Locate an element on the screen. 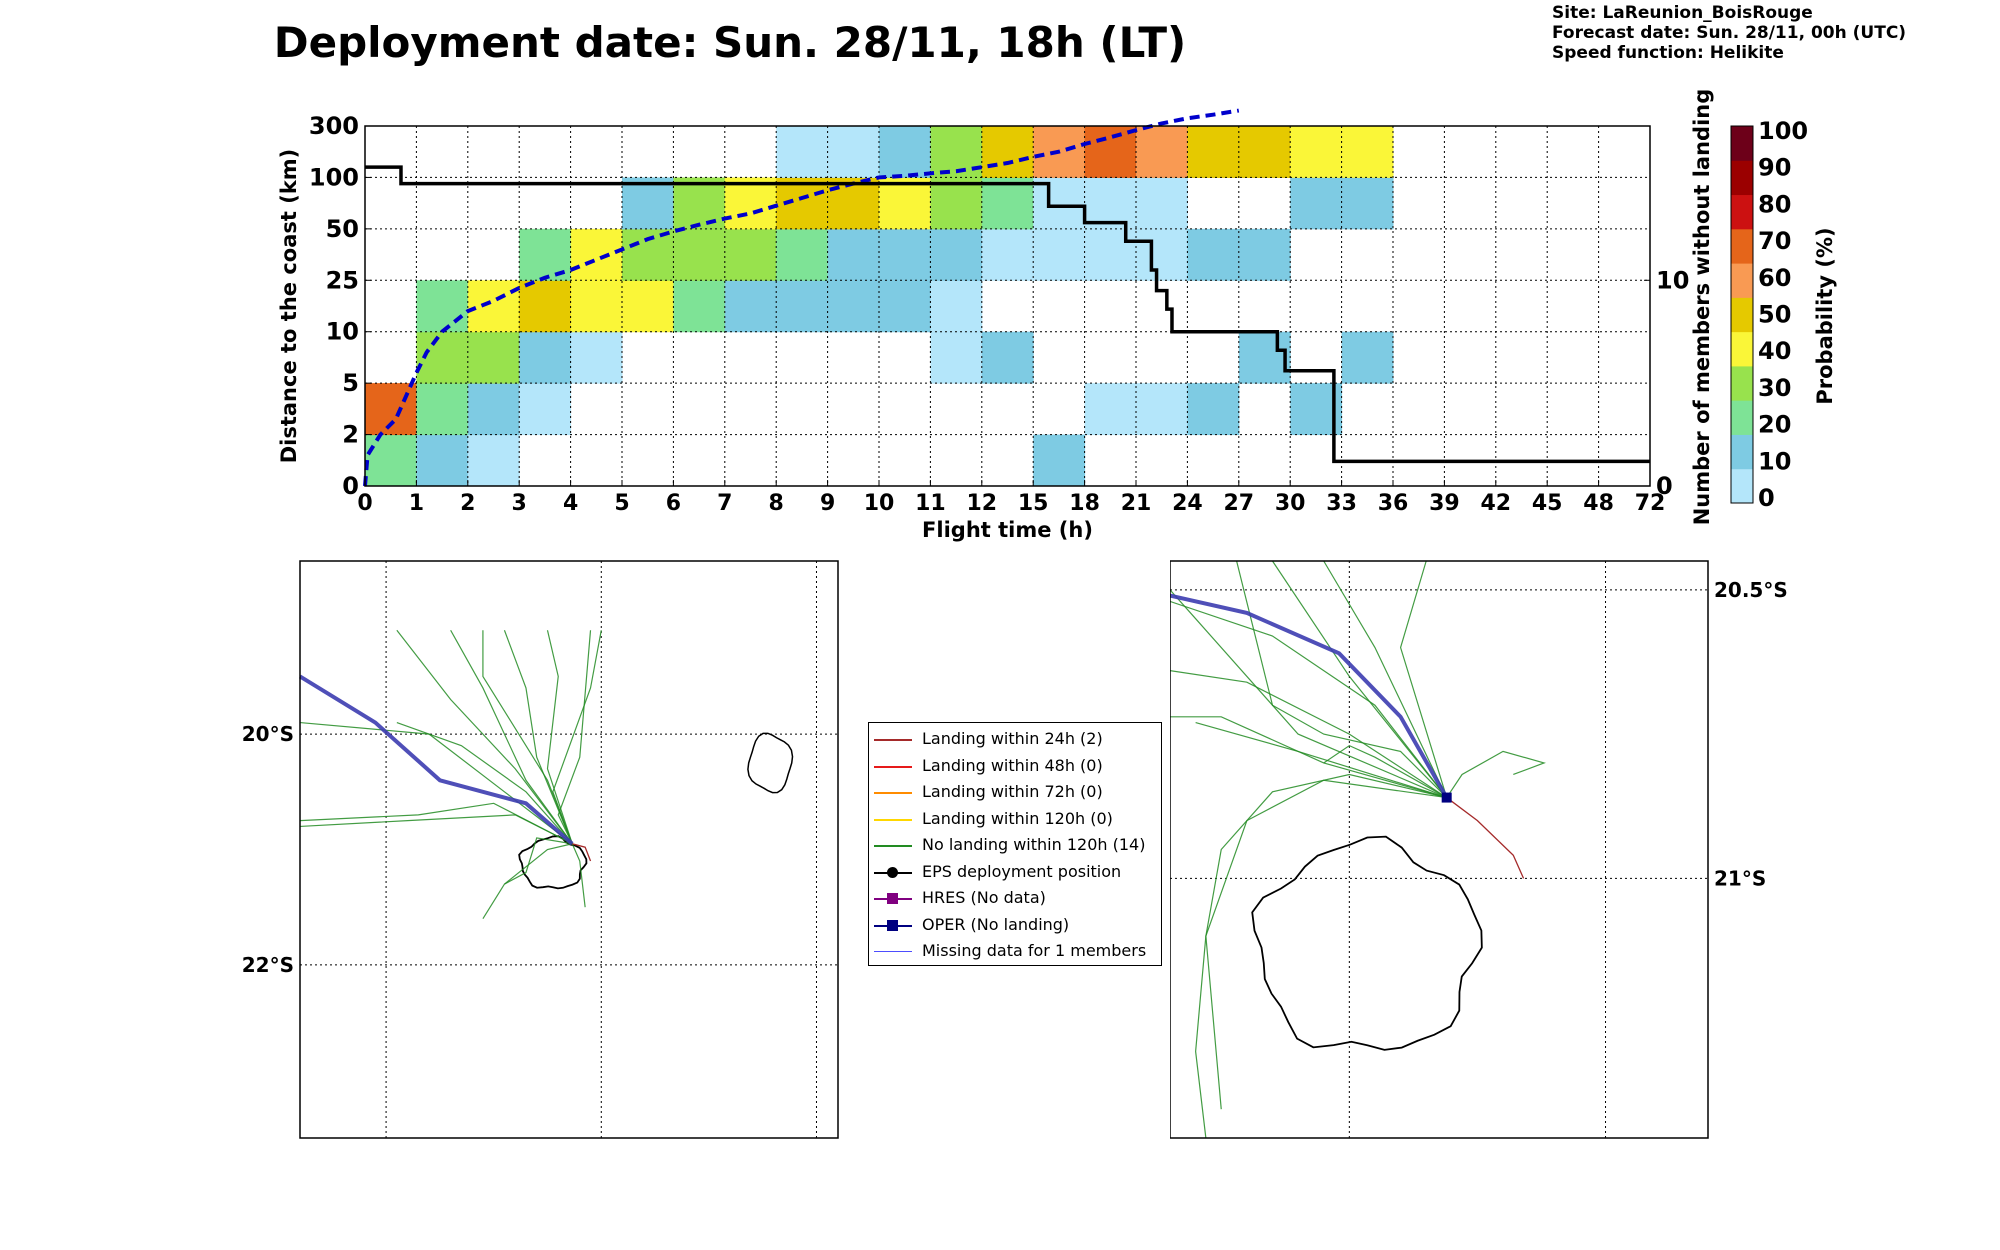 This screenshot has width=2000, height=1250. mauritius-coastline is located at coordinates (770, 763).